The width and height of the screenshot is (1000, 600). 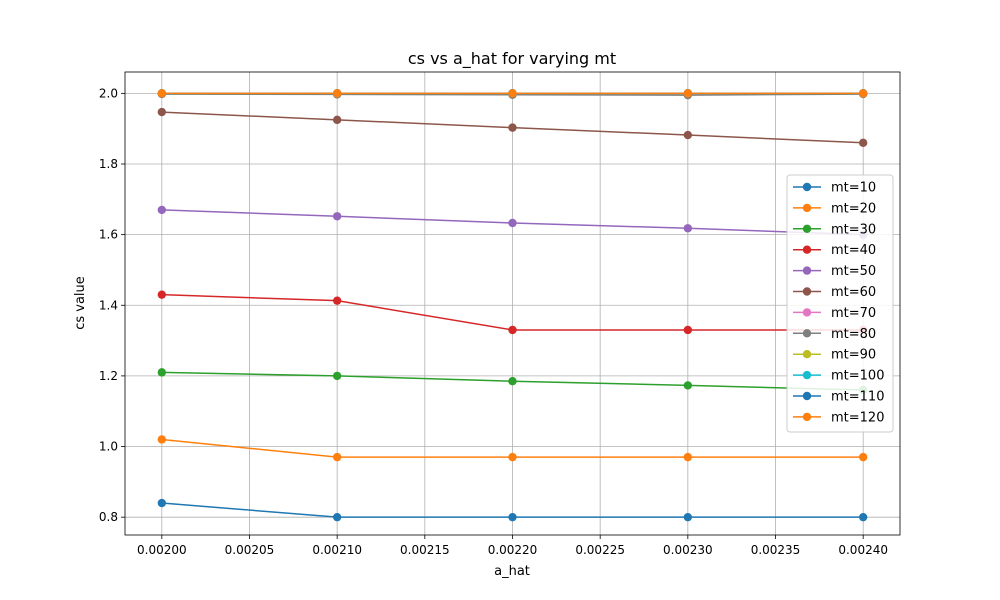 I want to click on legend-item: mt=120, so click(x=838, y=417).